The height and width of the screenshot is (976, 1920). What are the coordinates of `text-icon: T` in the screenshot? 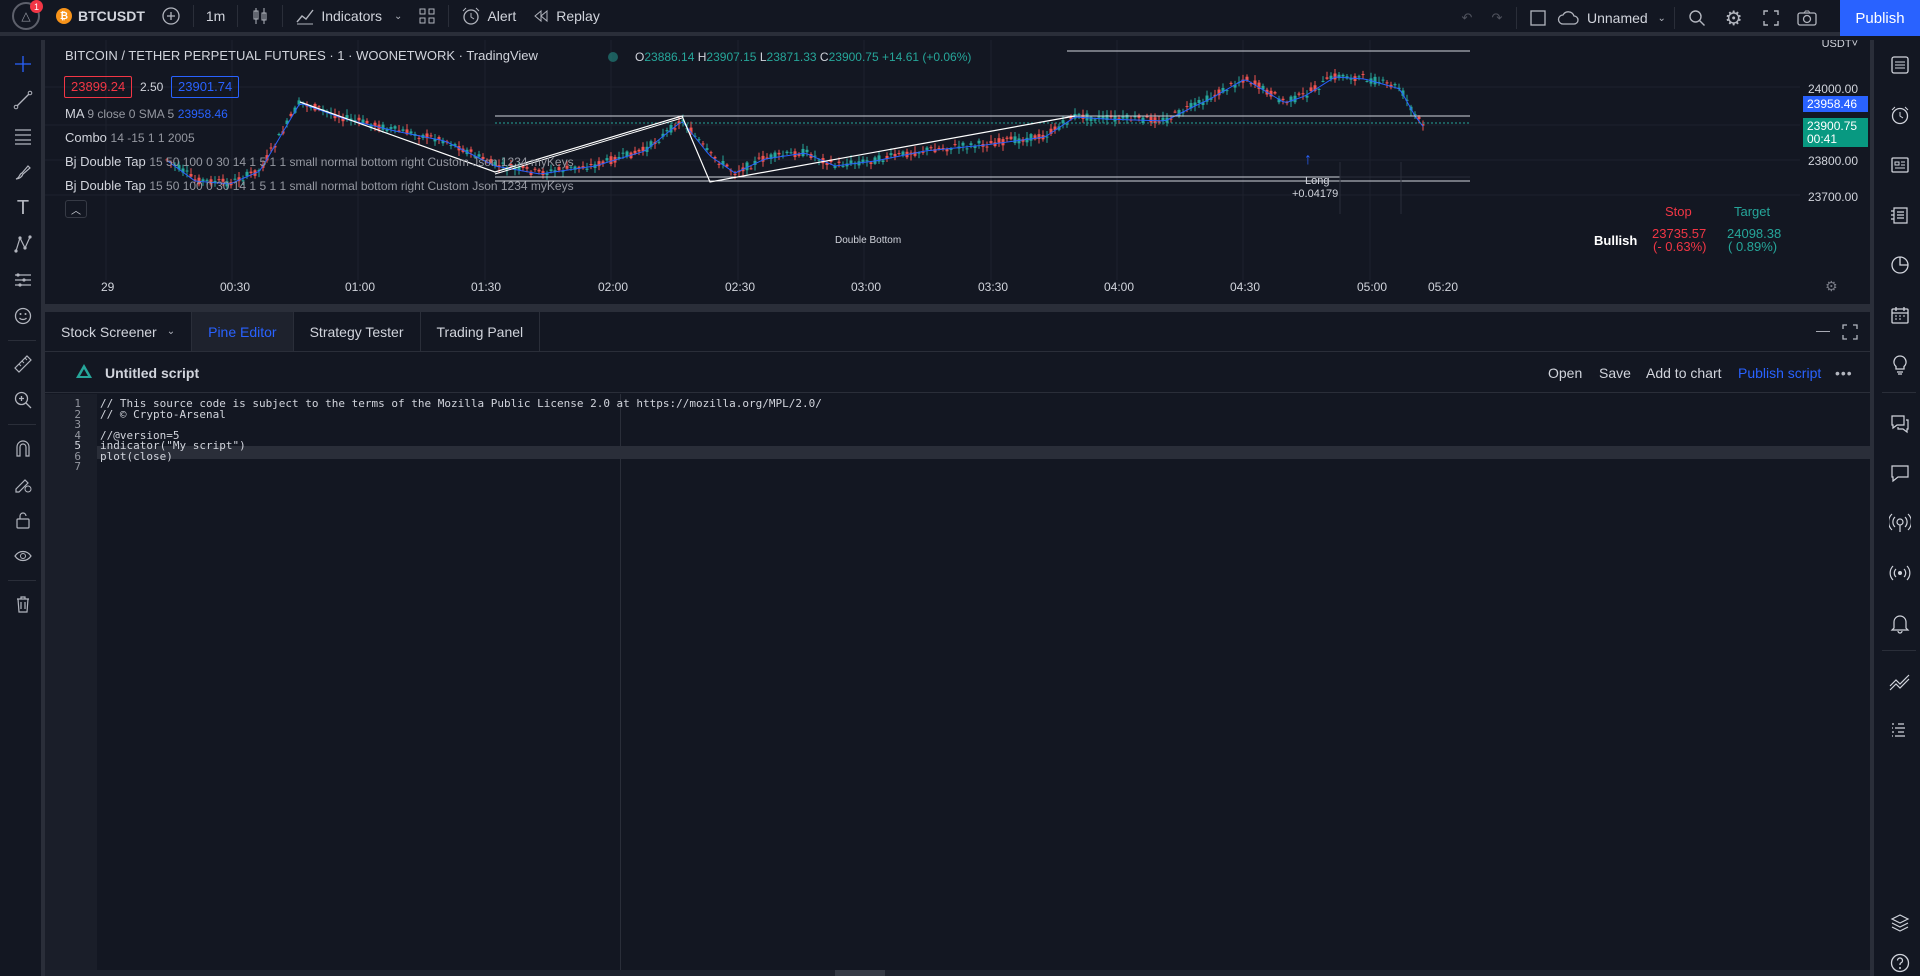 It's located at (23, 207).